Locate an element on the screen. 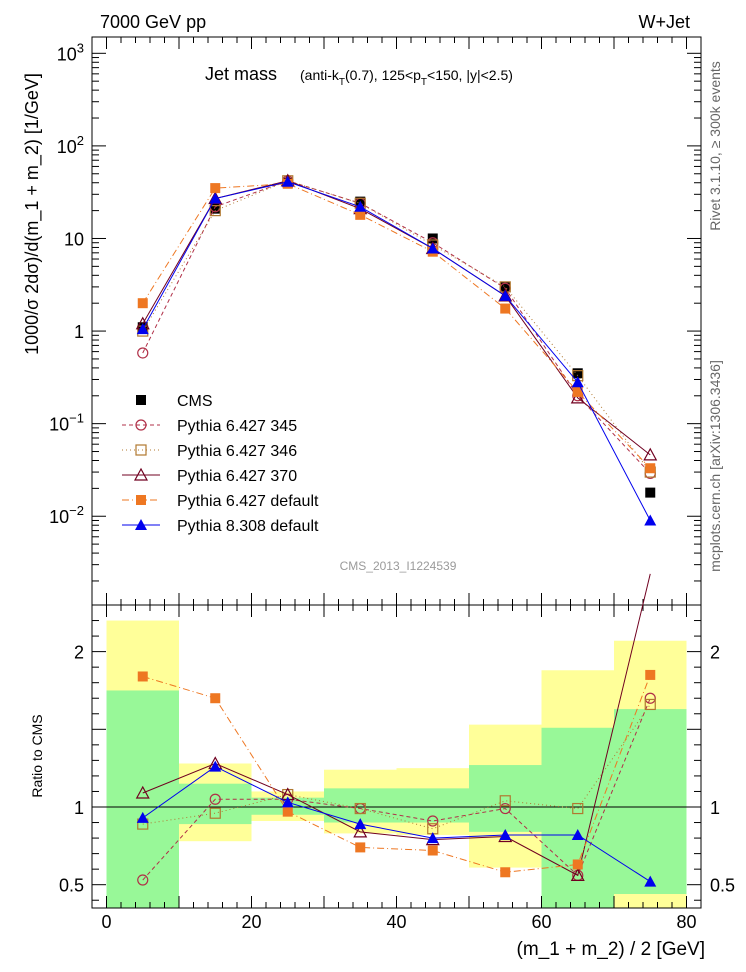 This screenshot has height=972, width=746. y-tick-label-ratio: 1 is located at coordinates (79, 808).